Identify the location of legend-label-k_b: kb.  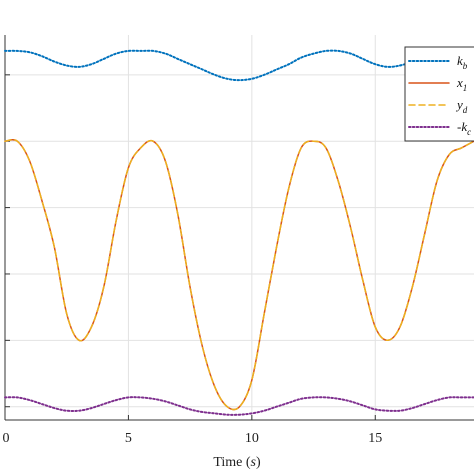
(462, 62).